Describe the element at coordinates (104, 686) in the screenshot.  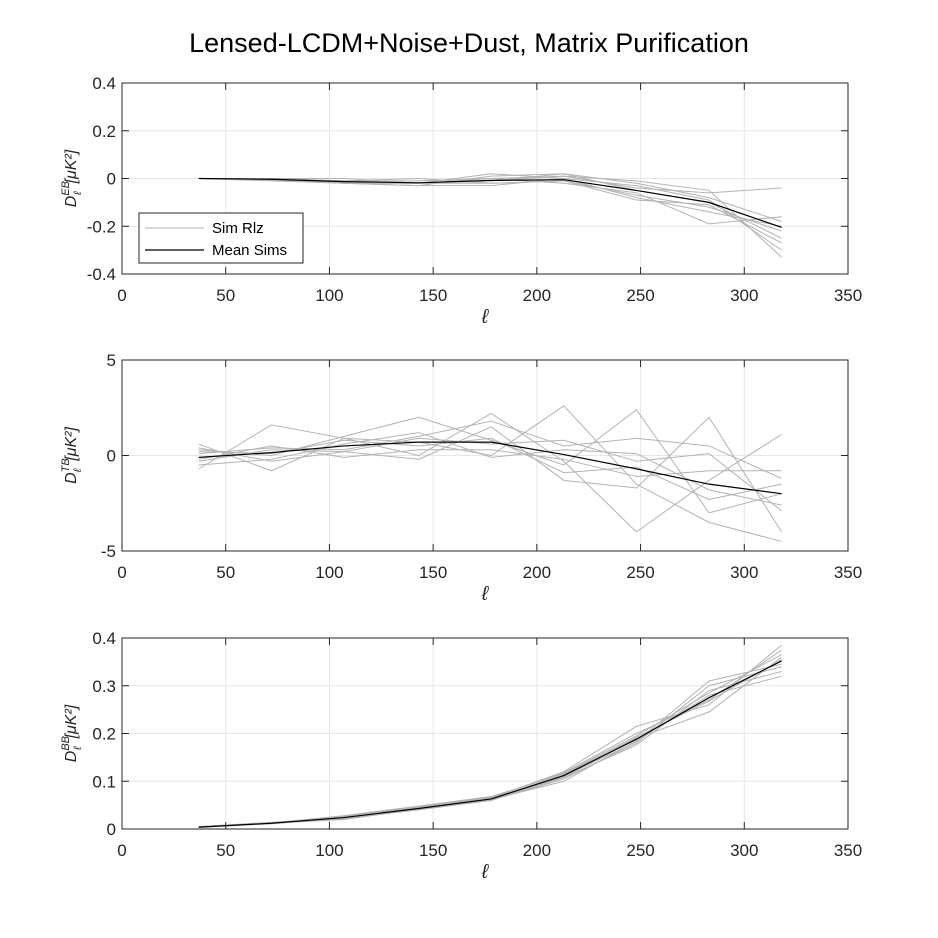
I see `y-tick-label: 0.3` at that location.